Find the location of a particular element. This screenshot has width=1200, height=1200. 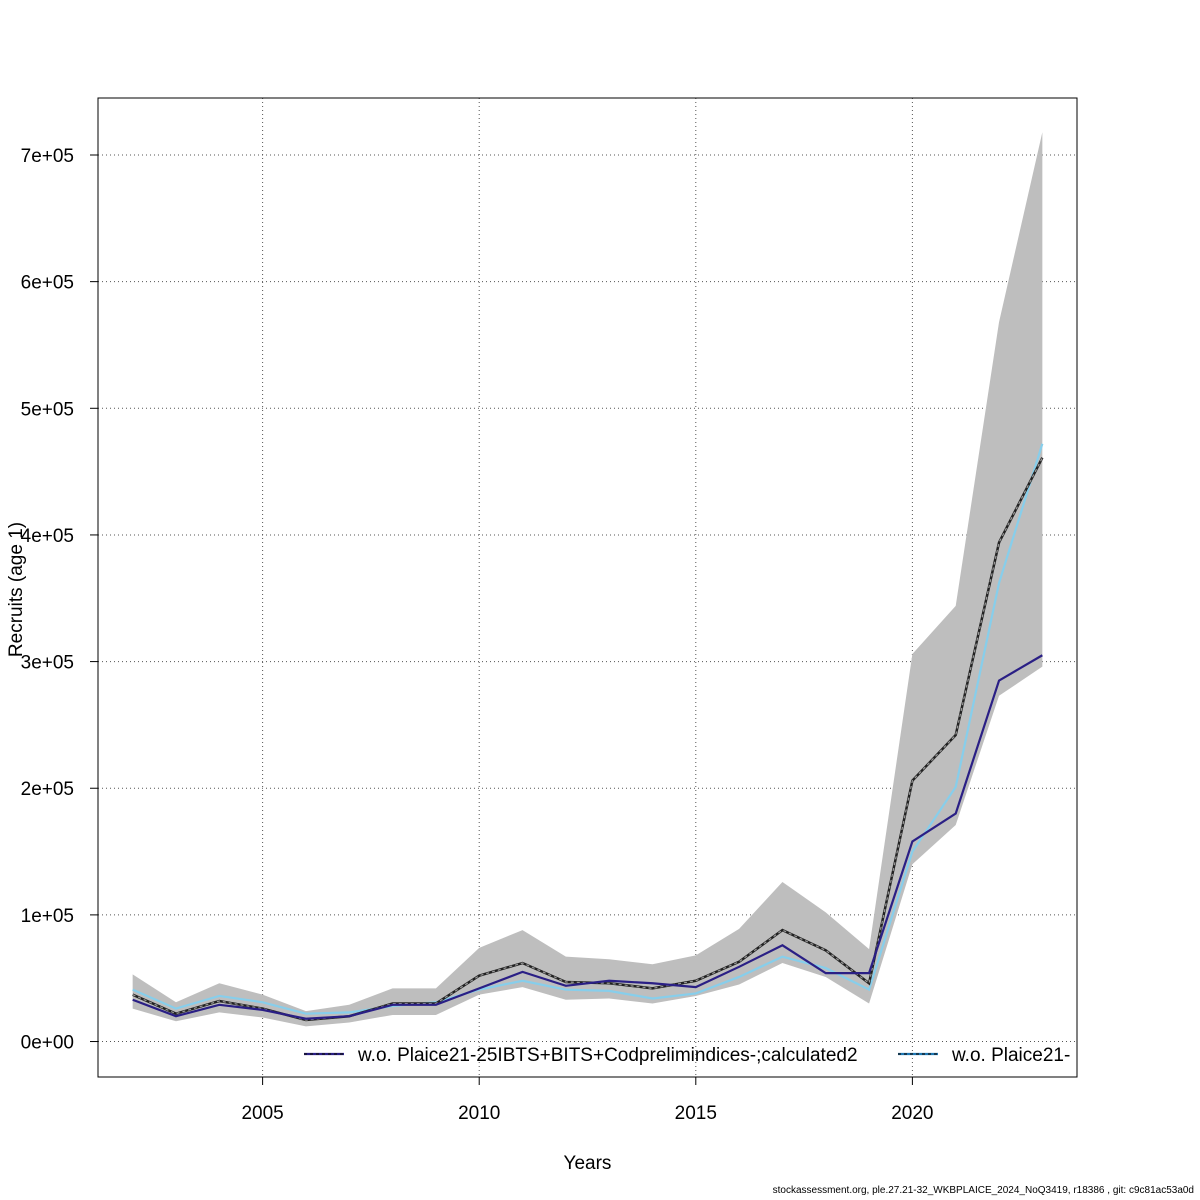

y-tick-label: 7e+05 is located at coordinates (47, 156).